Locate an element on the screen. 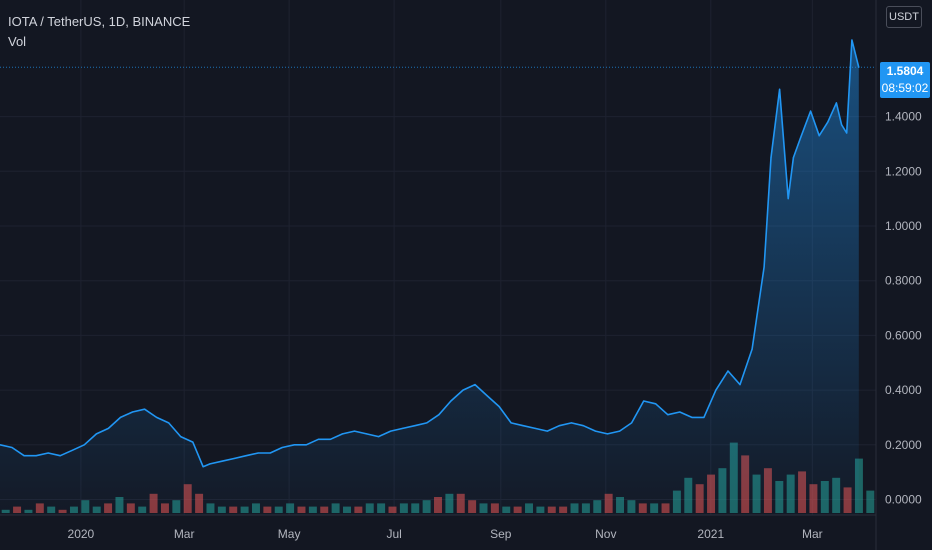 Image resolution: width=932 pixels, height=550 pixels. x-tick-label: 2021 is located at coordinates (710, 534).